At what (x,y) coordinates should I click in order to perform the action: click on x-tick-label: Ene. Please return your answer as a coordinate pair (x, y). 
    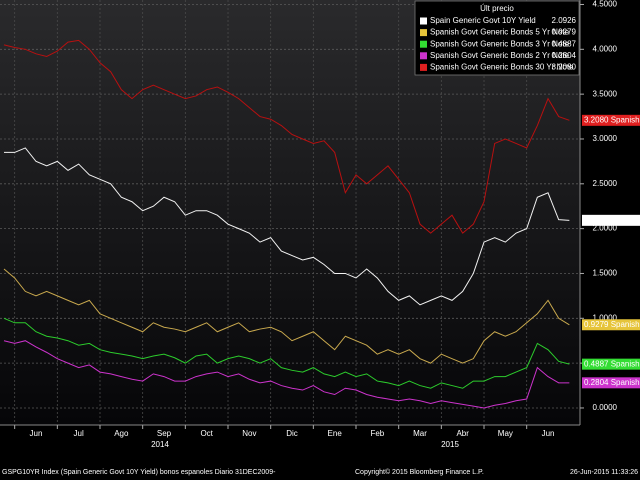
    Looking at the image, I should click on (335, 433).